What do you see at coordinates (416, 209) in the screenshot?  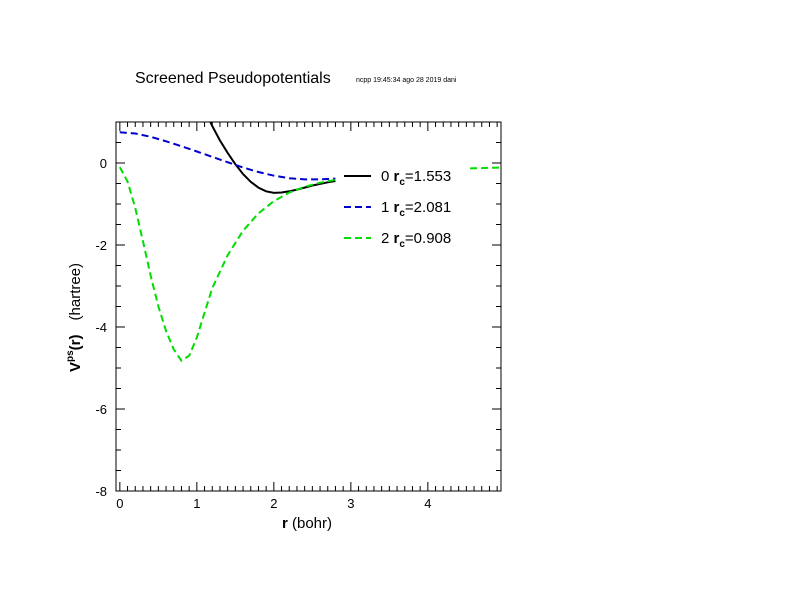 I see `legend-label-1: 1 rc=2.081` at bounding box center [416, 209].